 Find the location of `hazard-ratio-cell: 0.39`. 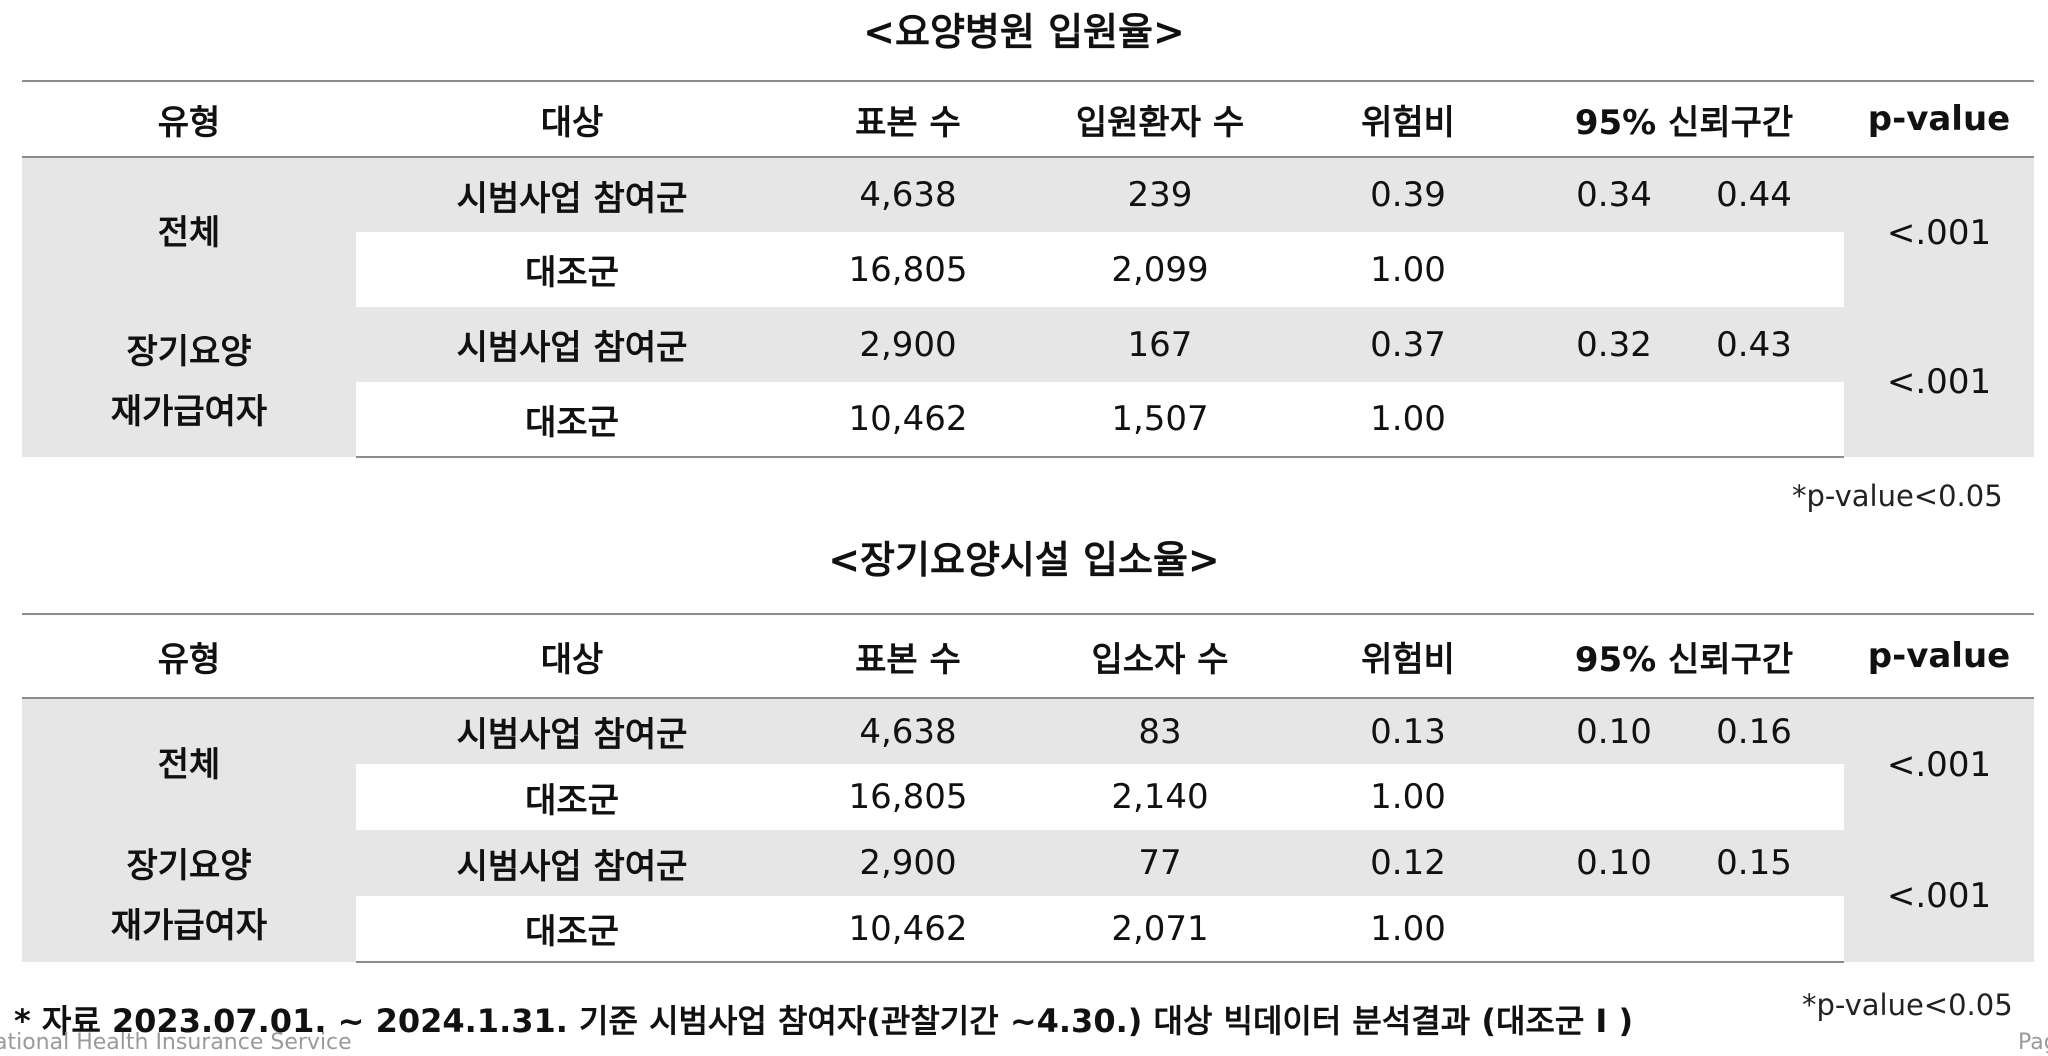

hazard-ratio-cell: 0.39 is located at coordinates (1408, 194).